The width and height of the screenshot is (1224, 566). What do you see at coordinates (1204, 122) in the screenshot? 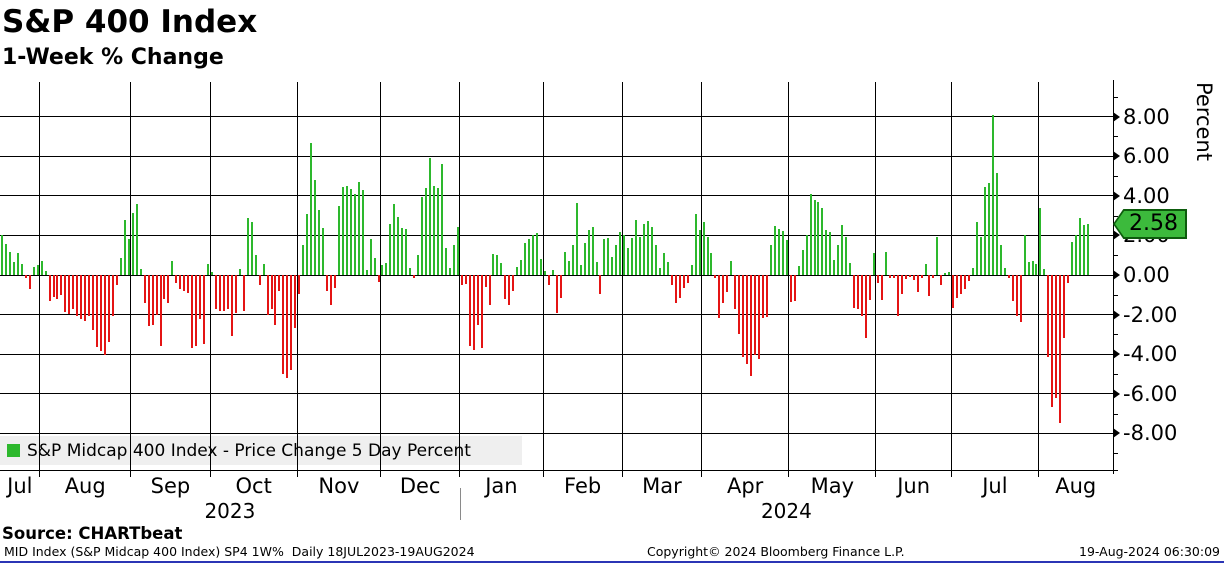
I see `y-axis-title: Percent` at bounding box center [1204, 122].